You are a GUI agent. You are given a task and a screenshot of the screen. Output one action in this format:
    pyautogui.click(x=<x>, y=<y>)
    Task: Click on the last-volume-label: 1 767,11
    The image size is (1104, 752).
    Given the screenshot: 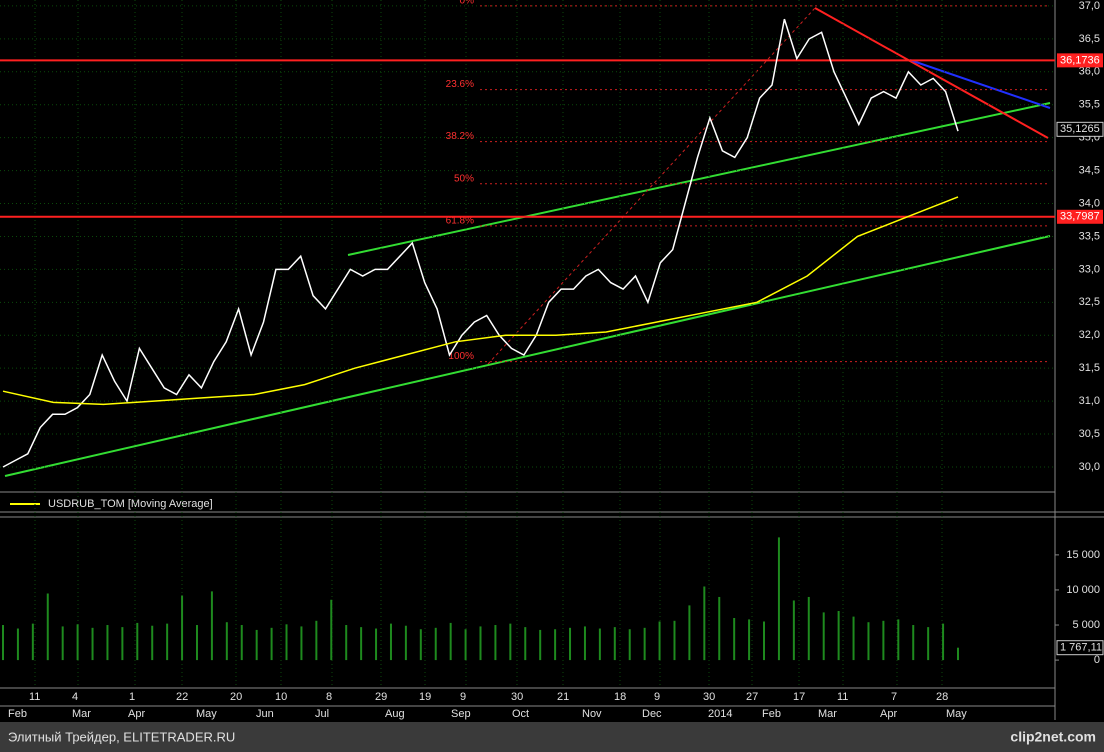 What is the action you would take?
    pyautogui.click(x=1081, y=648)
    